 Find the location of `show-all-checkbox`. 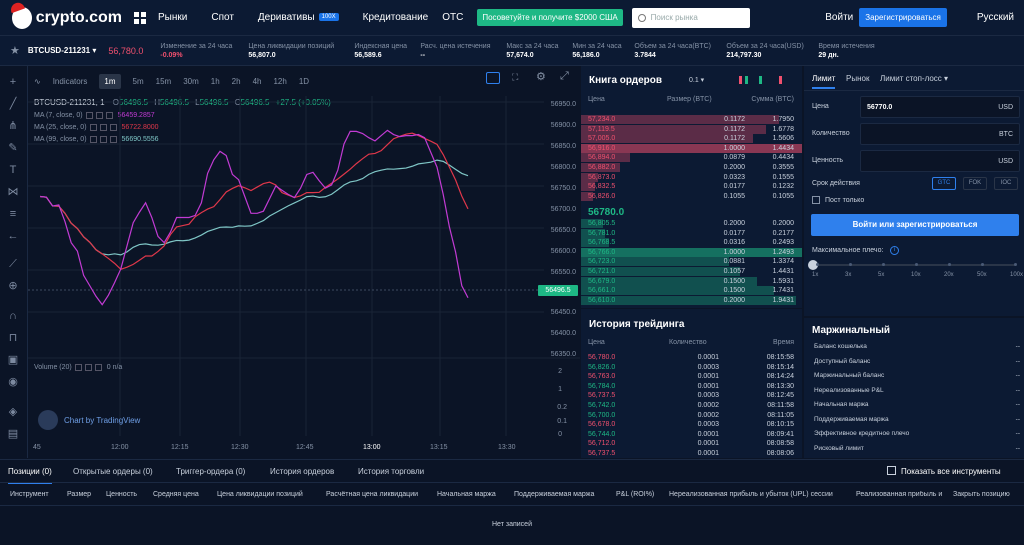

show-all-checkbox is located at coordinates (891, 470).